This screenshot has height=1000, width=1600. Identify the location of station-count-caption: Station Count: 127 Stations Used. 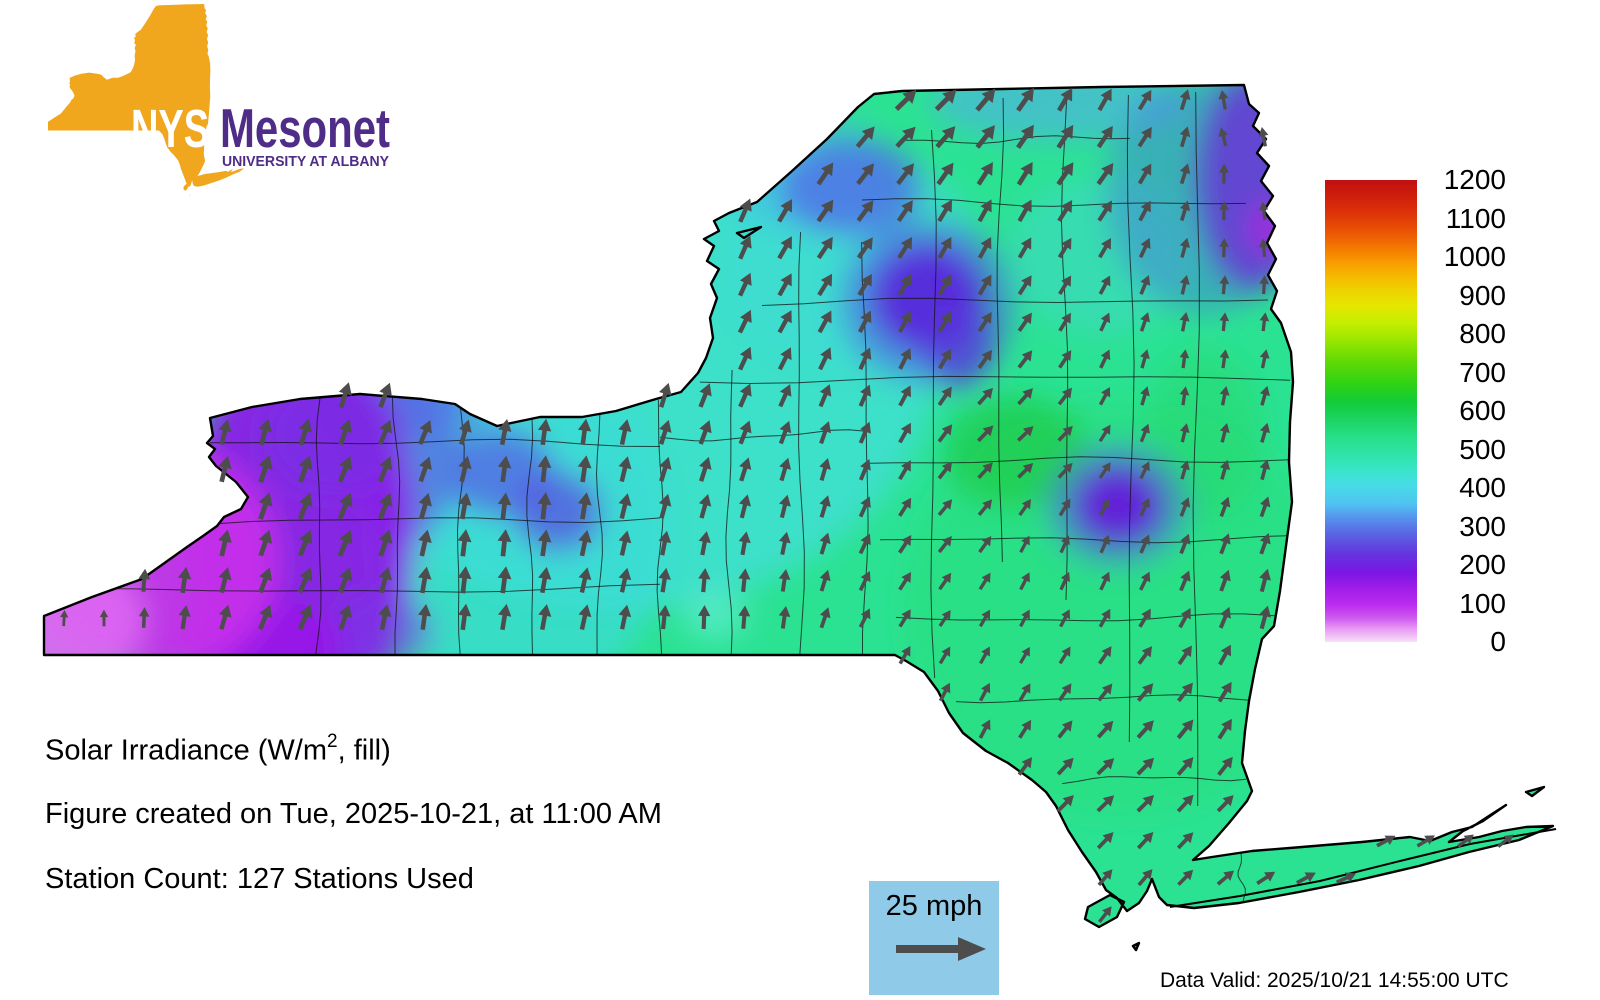
(259, 879).